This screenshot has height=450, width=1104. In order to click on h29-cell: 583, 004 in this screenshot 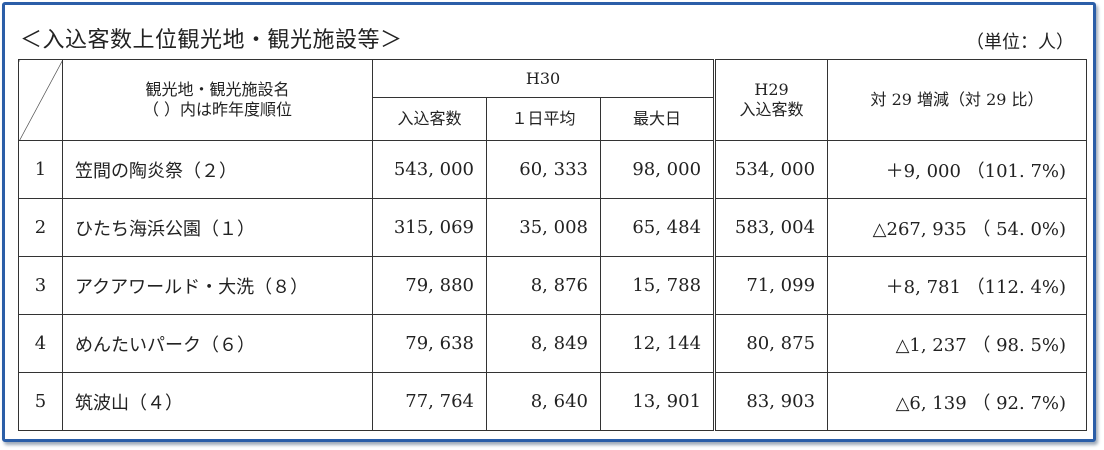, I will do `click(771, 227)`.